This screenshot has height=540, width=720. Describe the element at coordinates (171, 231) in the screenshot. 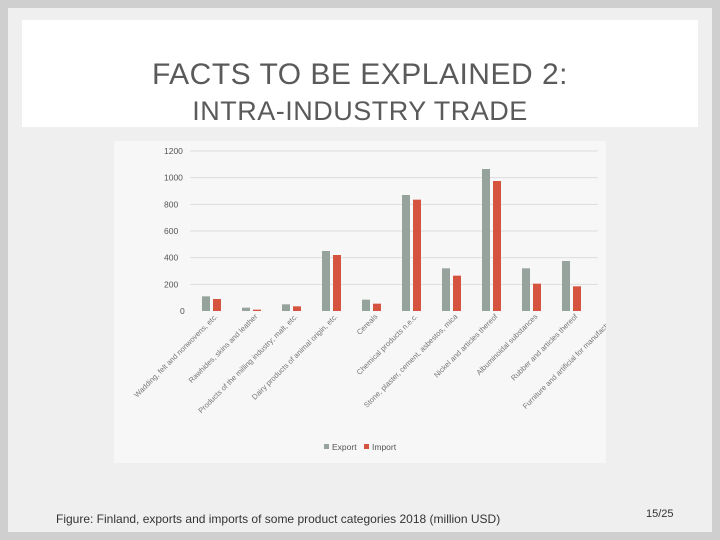

I see `y-tick-label: 600` at that location.